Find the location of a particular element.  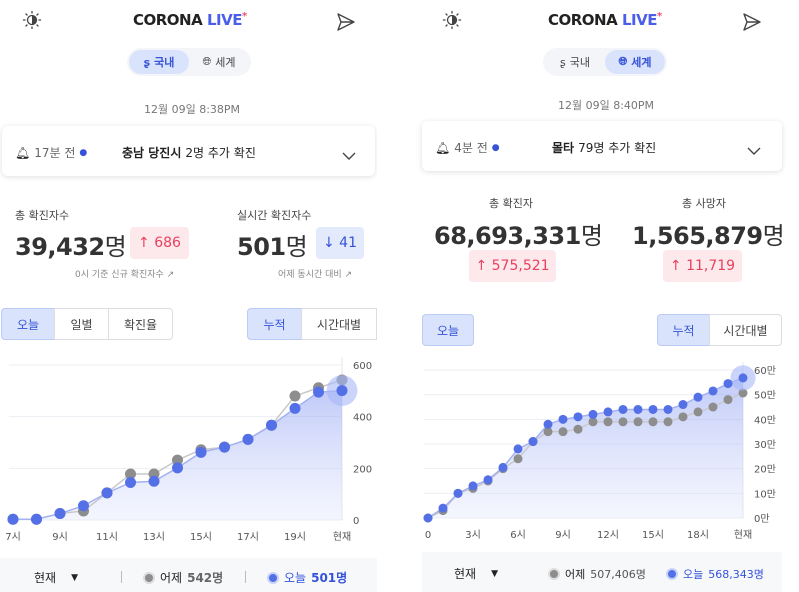

y-tick-label: 60만 is located at coordinates (765, 371).